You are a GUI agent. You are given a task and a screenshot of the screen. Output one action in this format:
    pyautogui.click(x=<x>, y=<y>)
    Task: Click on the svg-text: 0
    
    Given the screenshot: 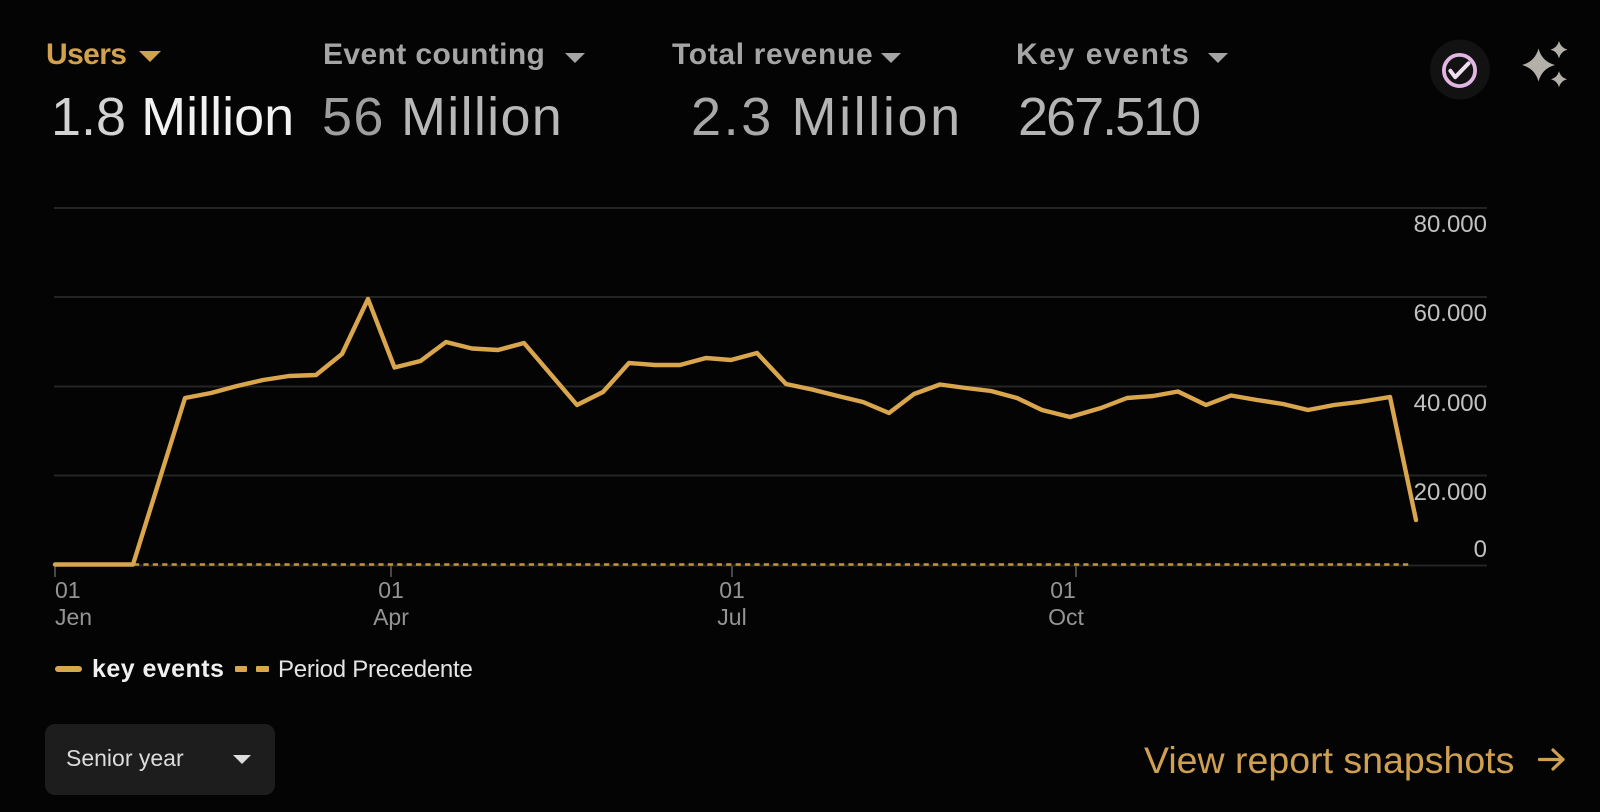 What is the action you would take?
    pyautogui.click(x=1480, y=549)
    